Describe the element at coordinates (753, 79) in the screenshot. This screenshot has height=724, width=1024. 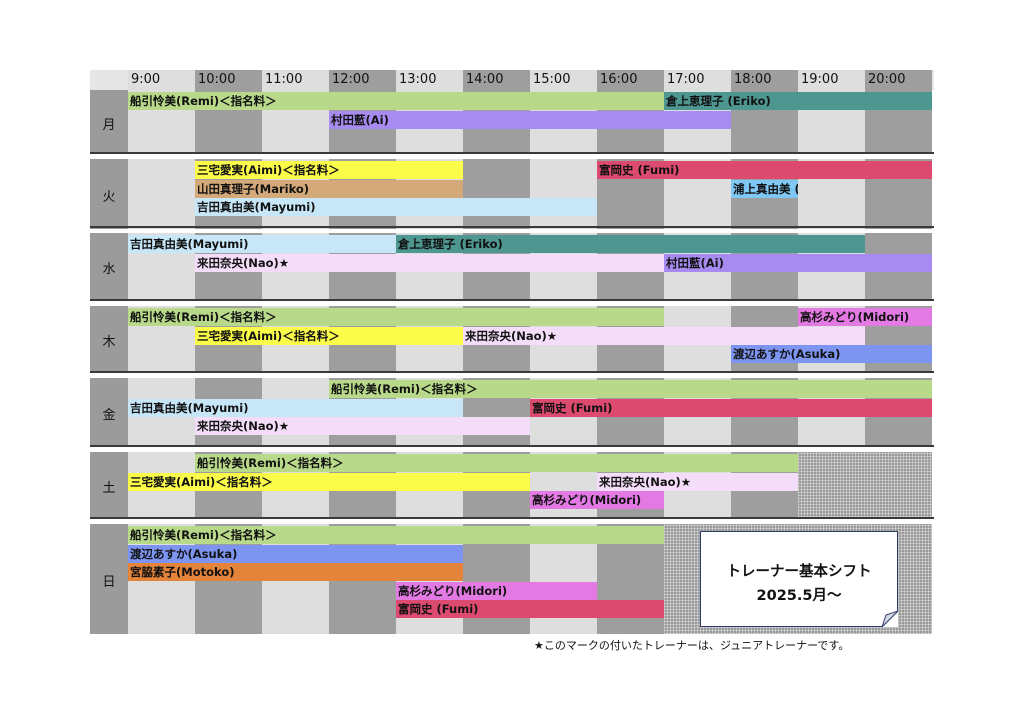
I see `time-header-label: 18:00` at that location.